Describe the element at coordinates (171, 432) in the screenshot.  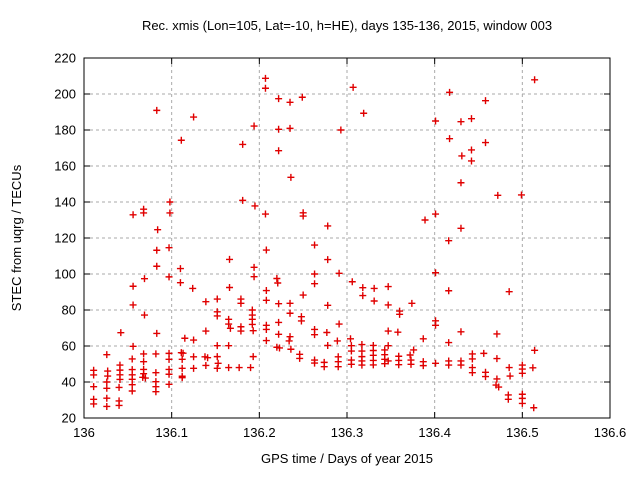
I see `x-tick-label: 136.1` at that location.